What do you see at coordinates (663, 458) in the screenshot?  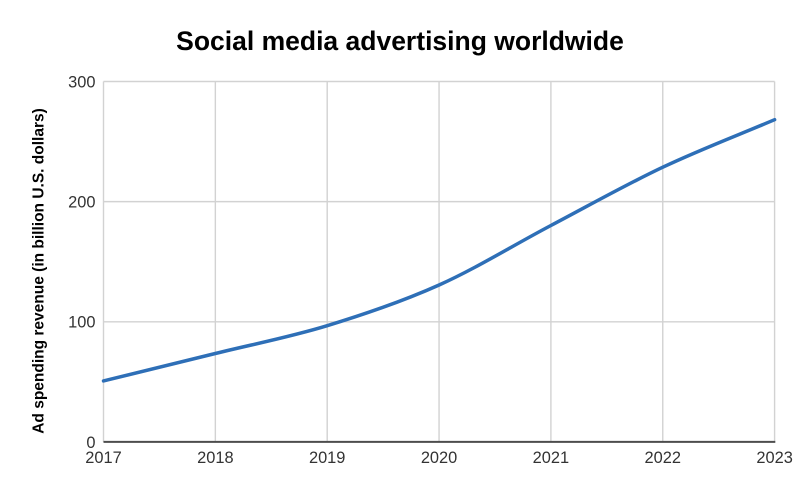 I see `svg-text: 2022` at bounding box center [663, 458].